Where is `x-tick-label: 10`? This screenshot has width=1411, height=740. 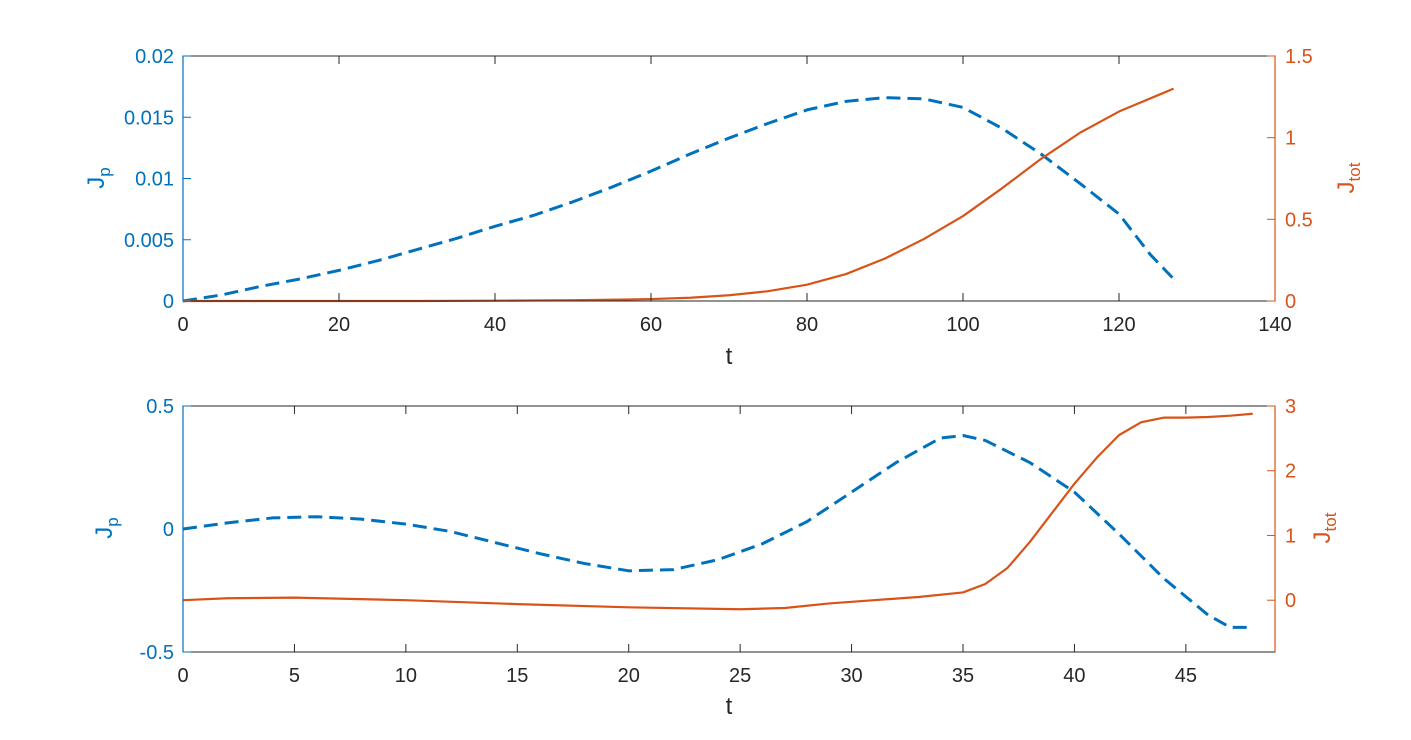 x-tick-label: 10 is located at coordinates (406, 676).